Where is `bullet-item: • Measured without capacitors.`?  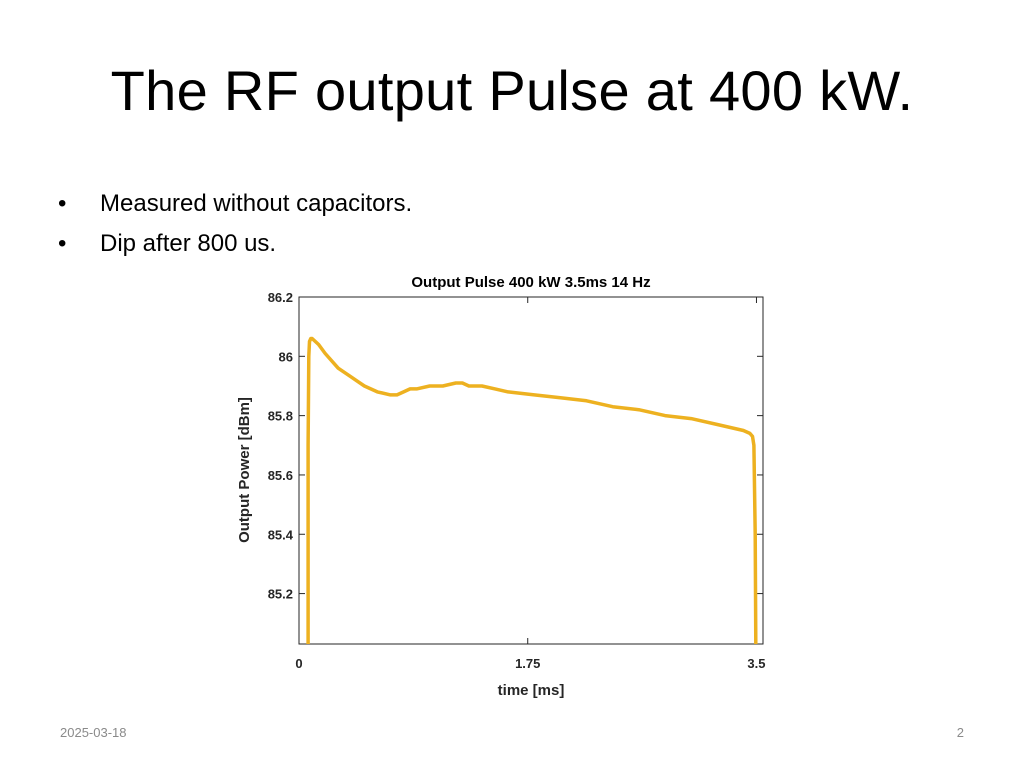
bullet-item: • Measured without capacitors. is located at coordinates (235, 204).